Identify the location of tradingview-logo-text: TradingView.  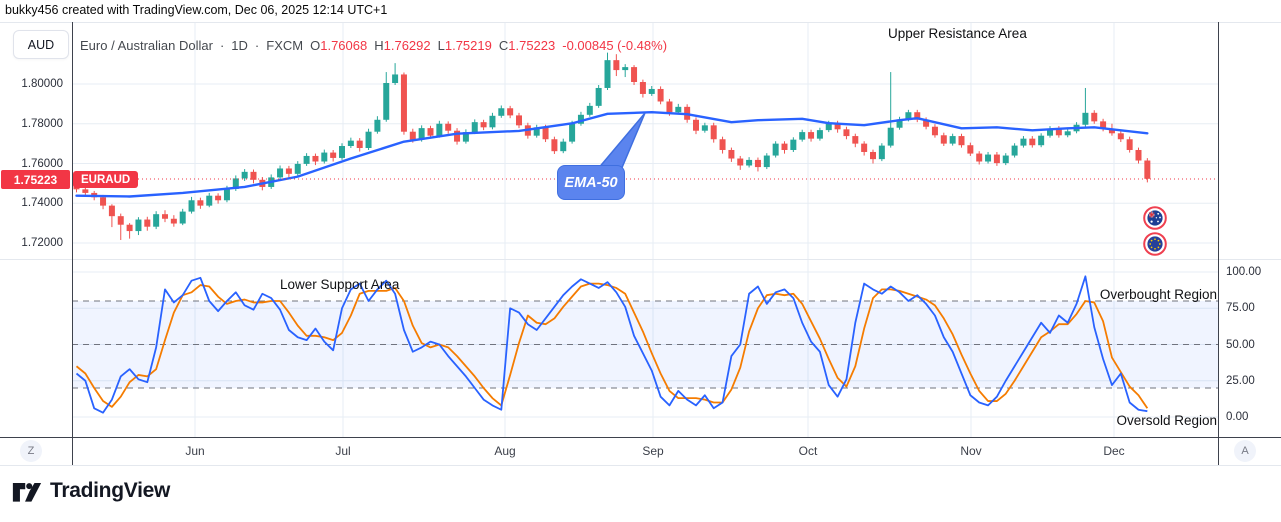
(110, 490).